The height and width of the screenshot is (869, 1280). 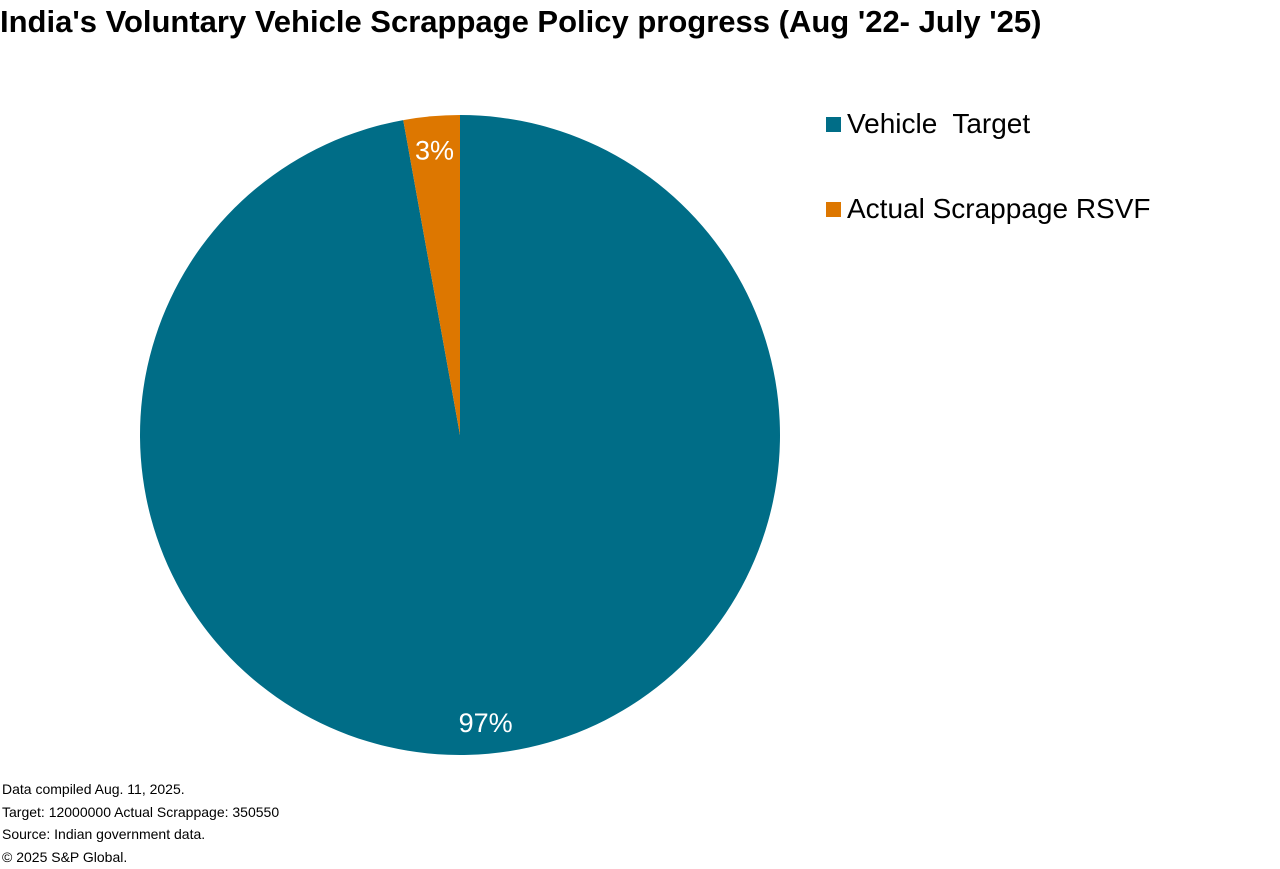 I want to click on data-label-1: 3%, so click(x=434, y=151).